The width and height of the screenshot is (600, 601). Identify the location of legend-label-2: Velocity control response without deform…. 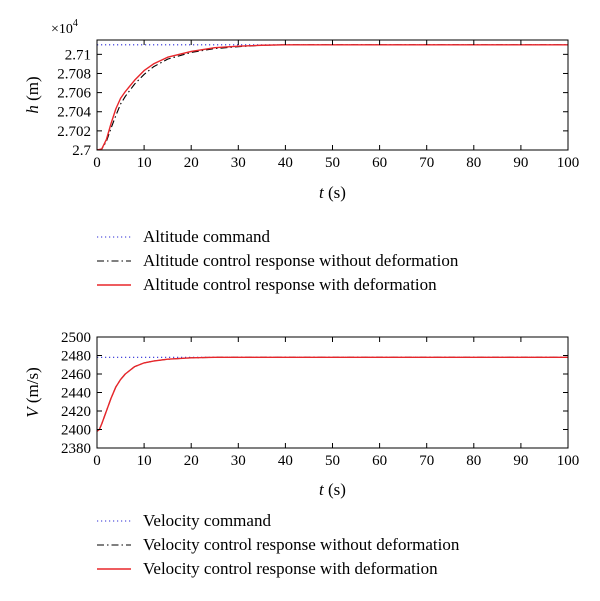
(301, 544).